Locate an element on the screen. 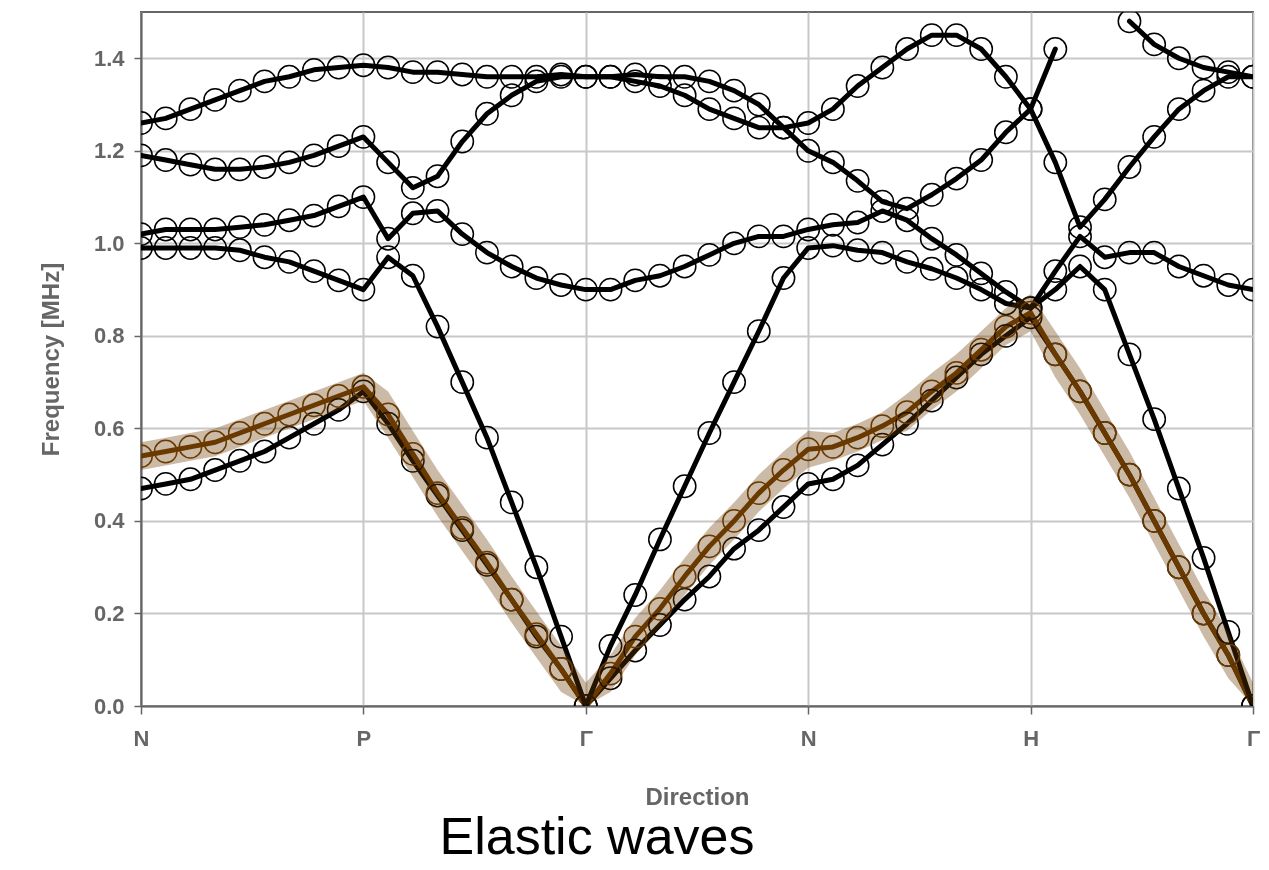 This screenshot has height=870, width=1269. y-tick-label: 0.8 is located at coordinates (109, 336).